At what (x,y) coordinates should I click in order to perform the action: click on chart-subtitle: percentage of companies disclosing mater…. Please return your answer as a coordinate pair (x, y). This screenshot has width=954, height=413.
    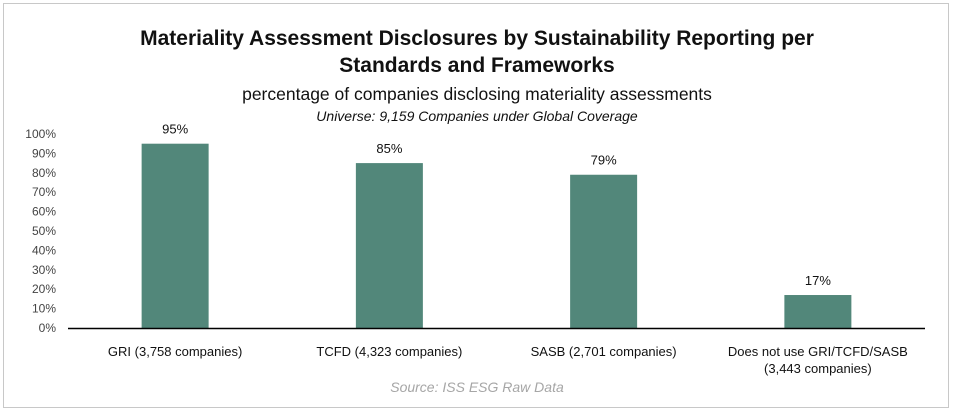
    Looking at the image, I should click on (477, 94).